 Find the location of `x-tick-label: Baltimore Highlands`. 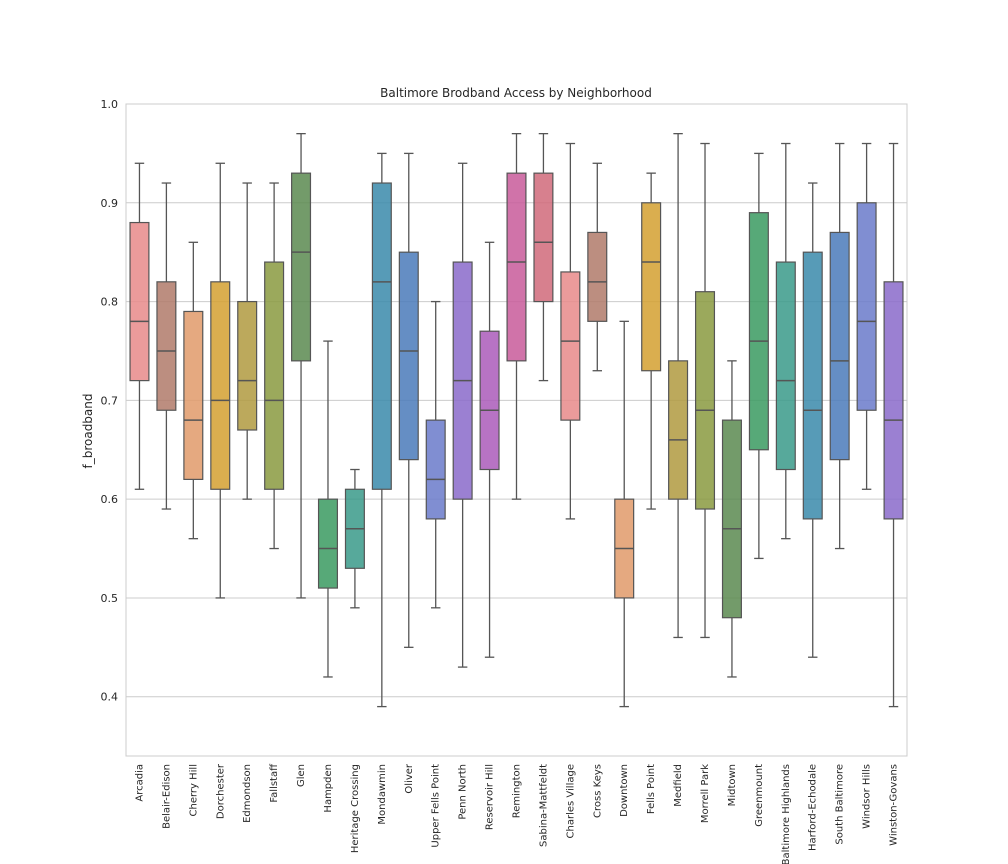

x-tick-label: Baltimore Highlands is located at coordinates (786, 814).